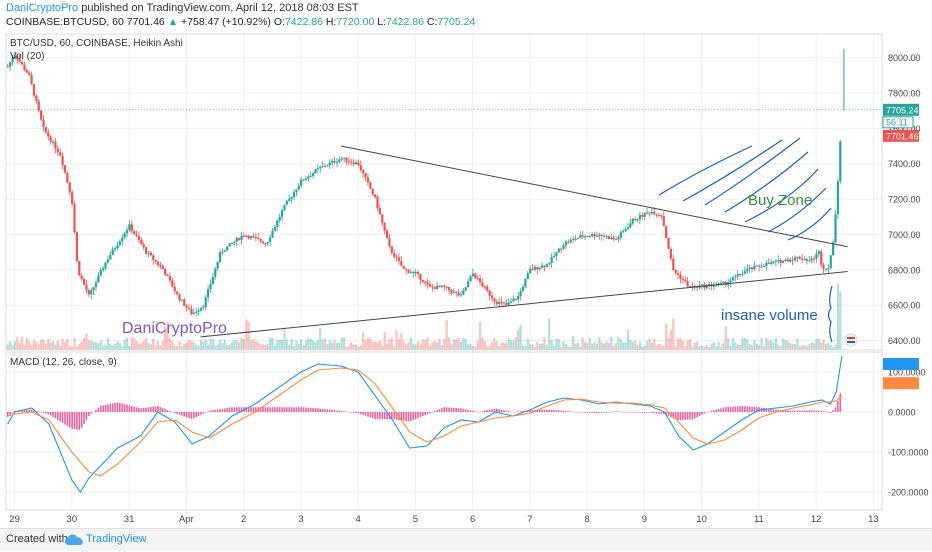  I want to click on prev-price-label: 7701.46, so click(902, 136).